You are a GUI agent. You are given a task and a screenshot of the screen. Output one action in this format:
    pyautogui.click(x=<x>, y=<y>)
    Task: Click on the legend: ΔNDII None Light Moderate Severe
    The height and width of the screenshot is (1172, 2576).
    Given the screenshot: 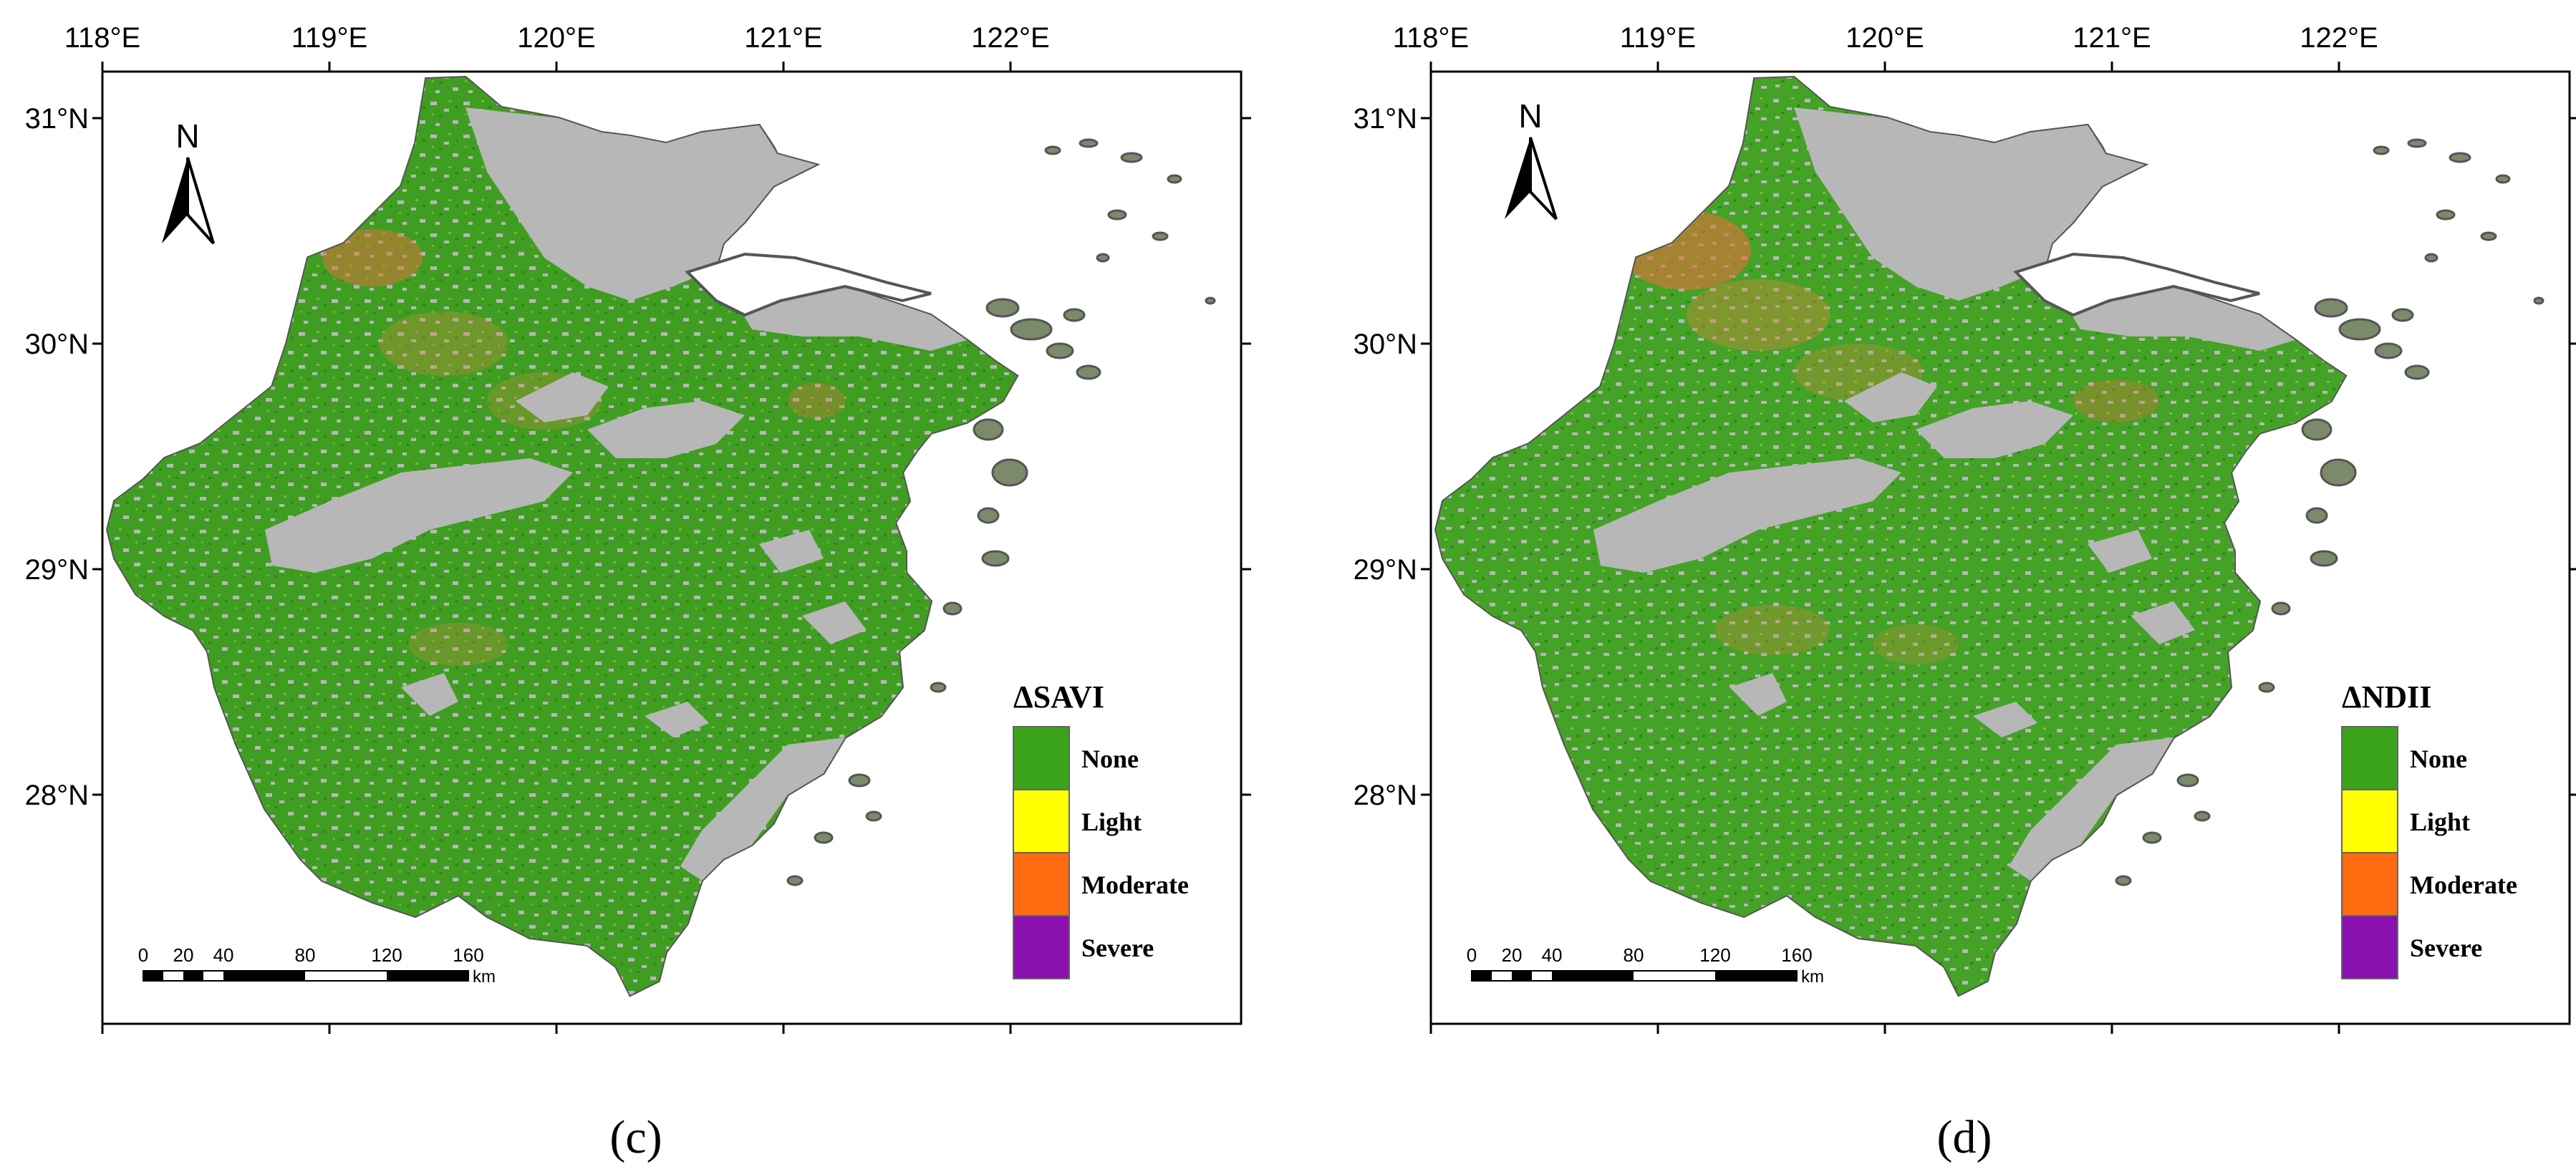 What is the action you would take?
    pyautogui.click(x=2429, y=829)
    